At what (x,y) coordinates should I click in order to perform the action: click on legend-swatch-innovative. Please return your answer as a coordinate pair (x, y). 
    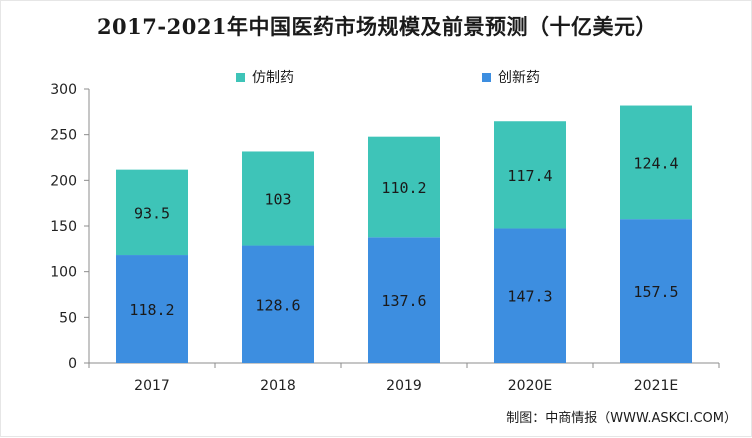
    Looking at the image, I should click on (486, 77).